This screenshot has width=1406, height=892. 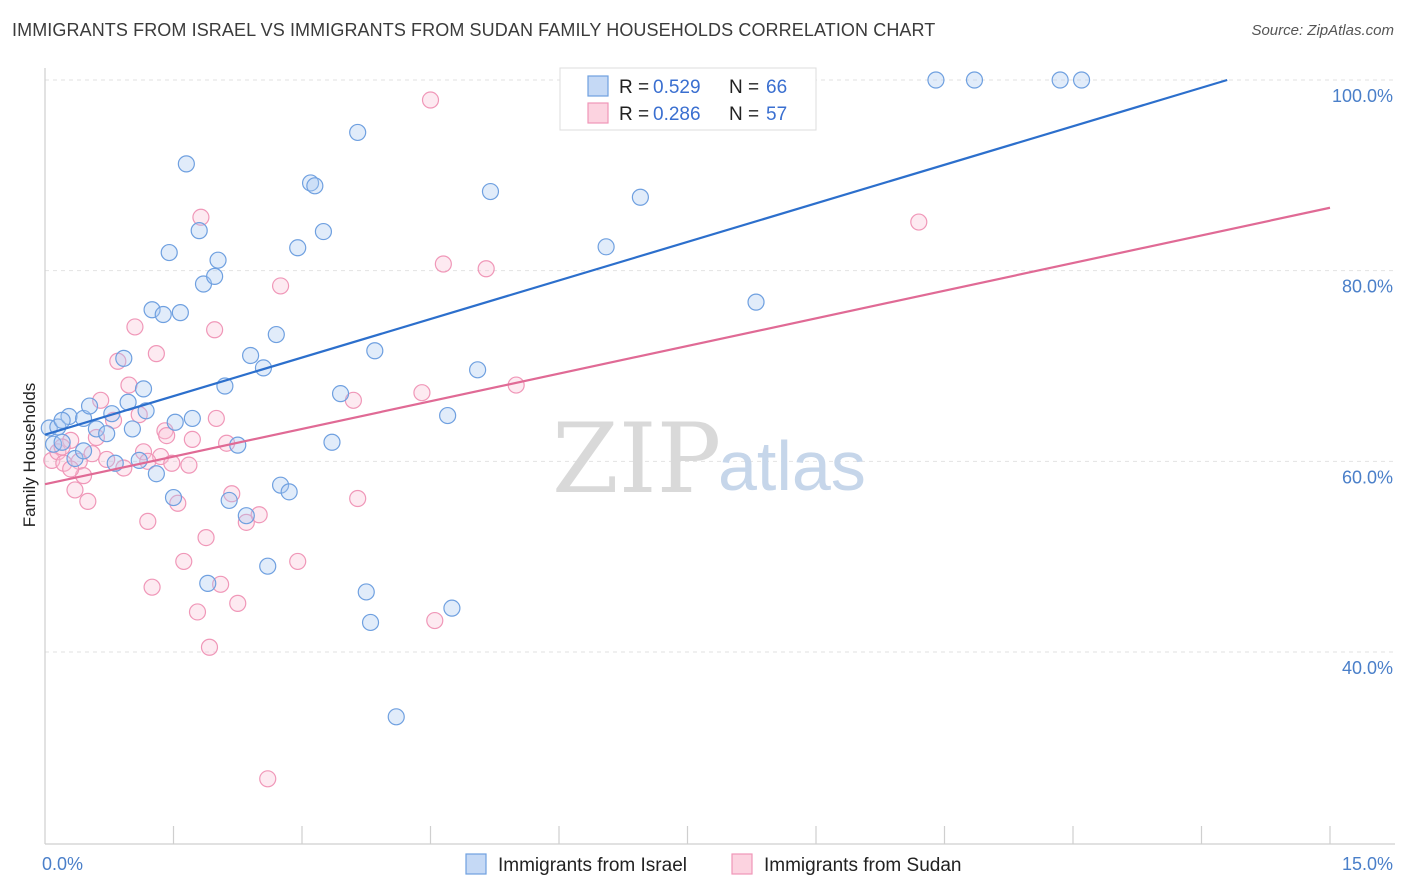 What do you see at coordinates (862, 865) in the screenshot?
I see `legend-bottom-sudan-label: Immigrants from Sudan` at bounding box center [862, 865].